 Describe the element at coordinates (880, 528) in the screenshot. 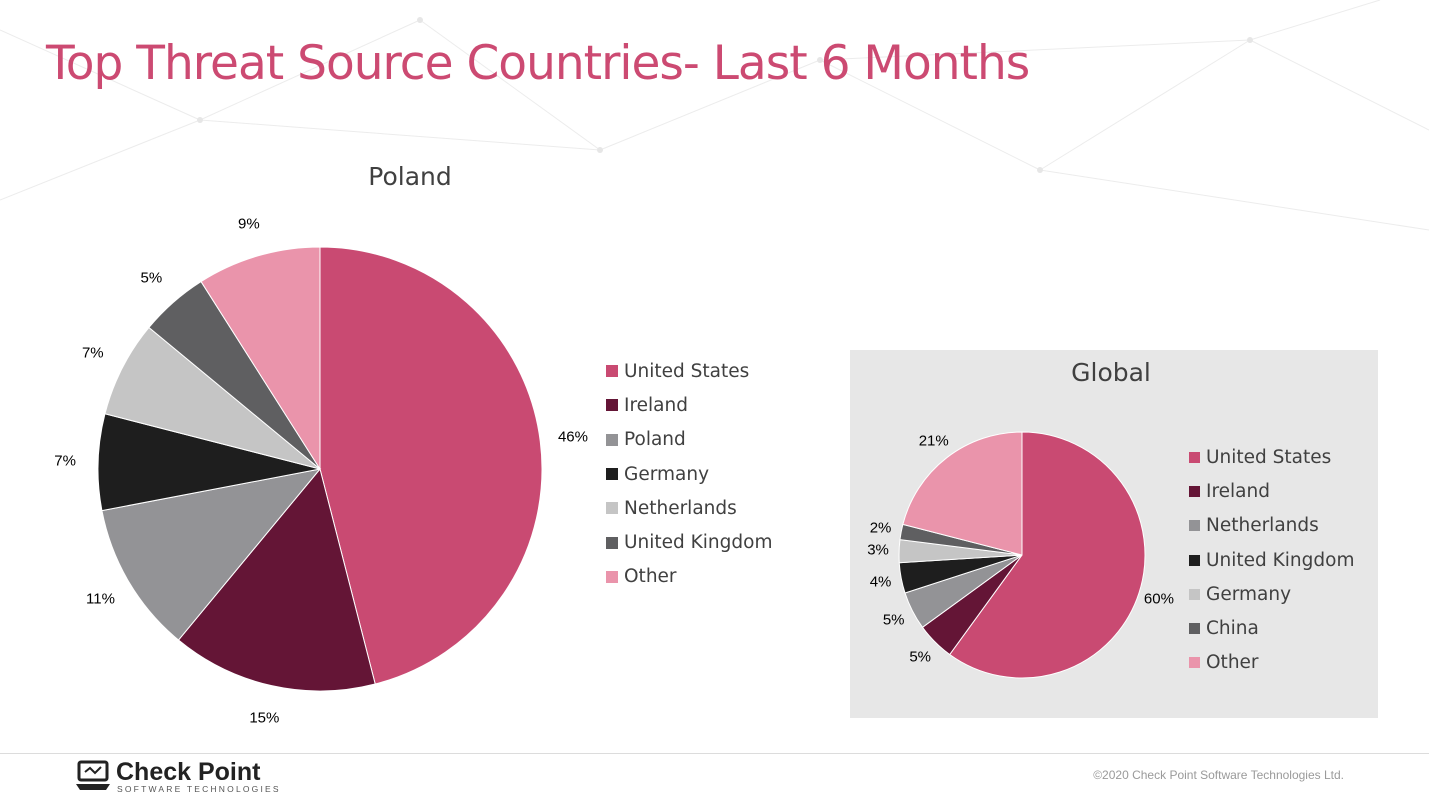

I see `data-label-china: 2%` at that location.